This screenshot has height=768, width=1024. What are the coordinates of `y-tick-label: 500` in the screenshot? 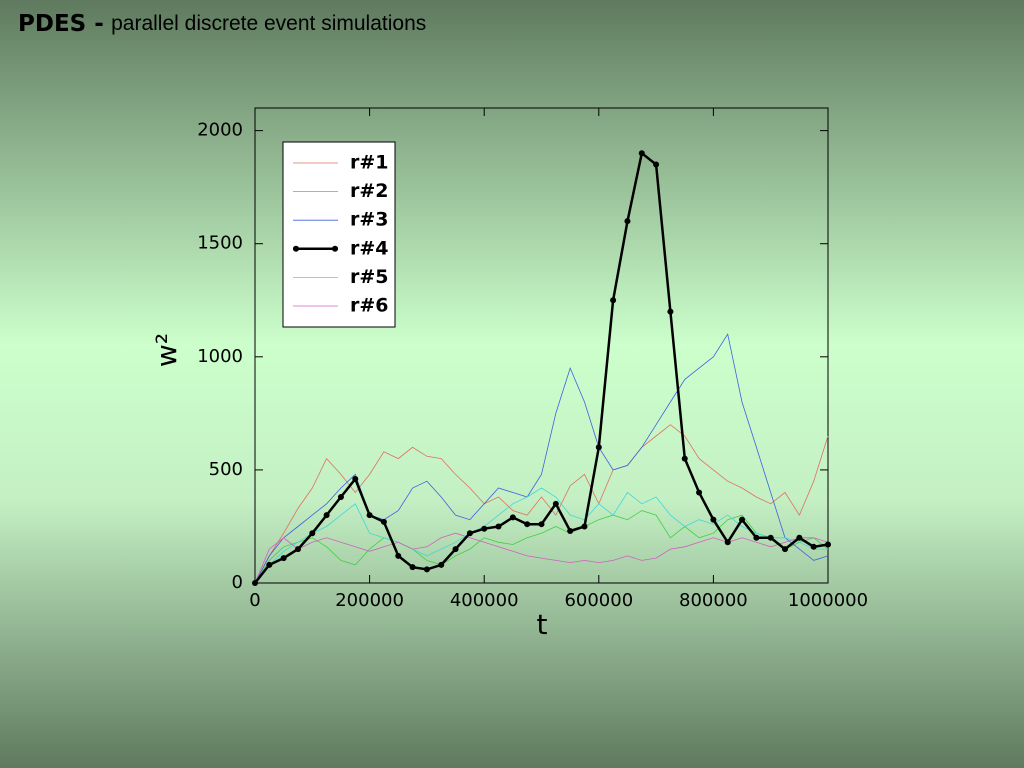 It's located at (226, 469).